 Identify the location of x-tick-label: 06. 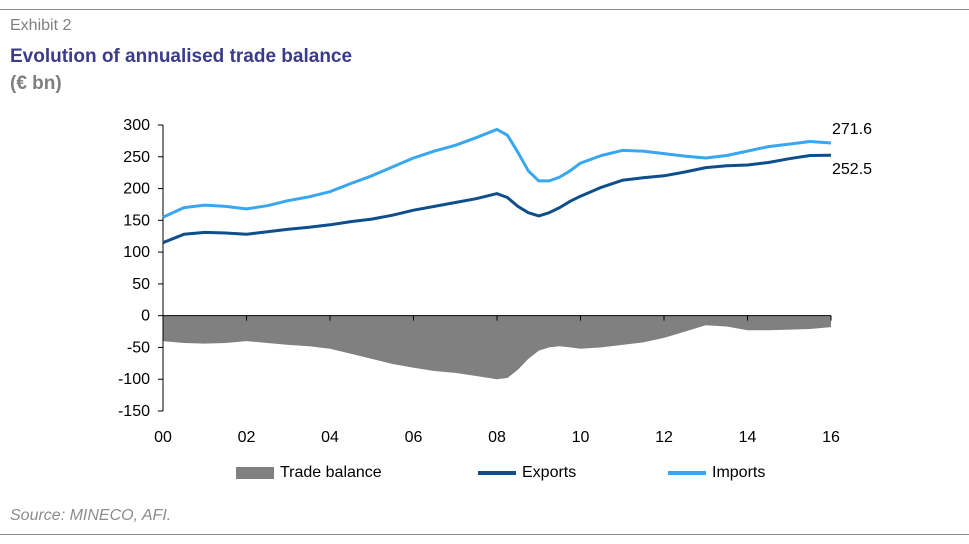
(414, 437).